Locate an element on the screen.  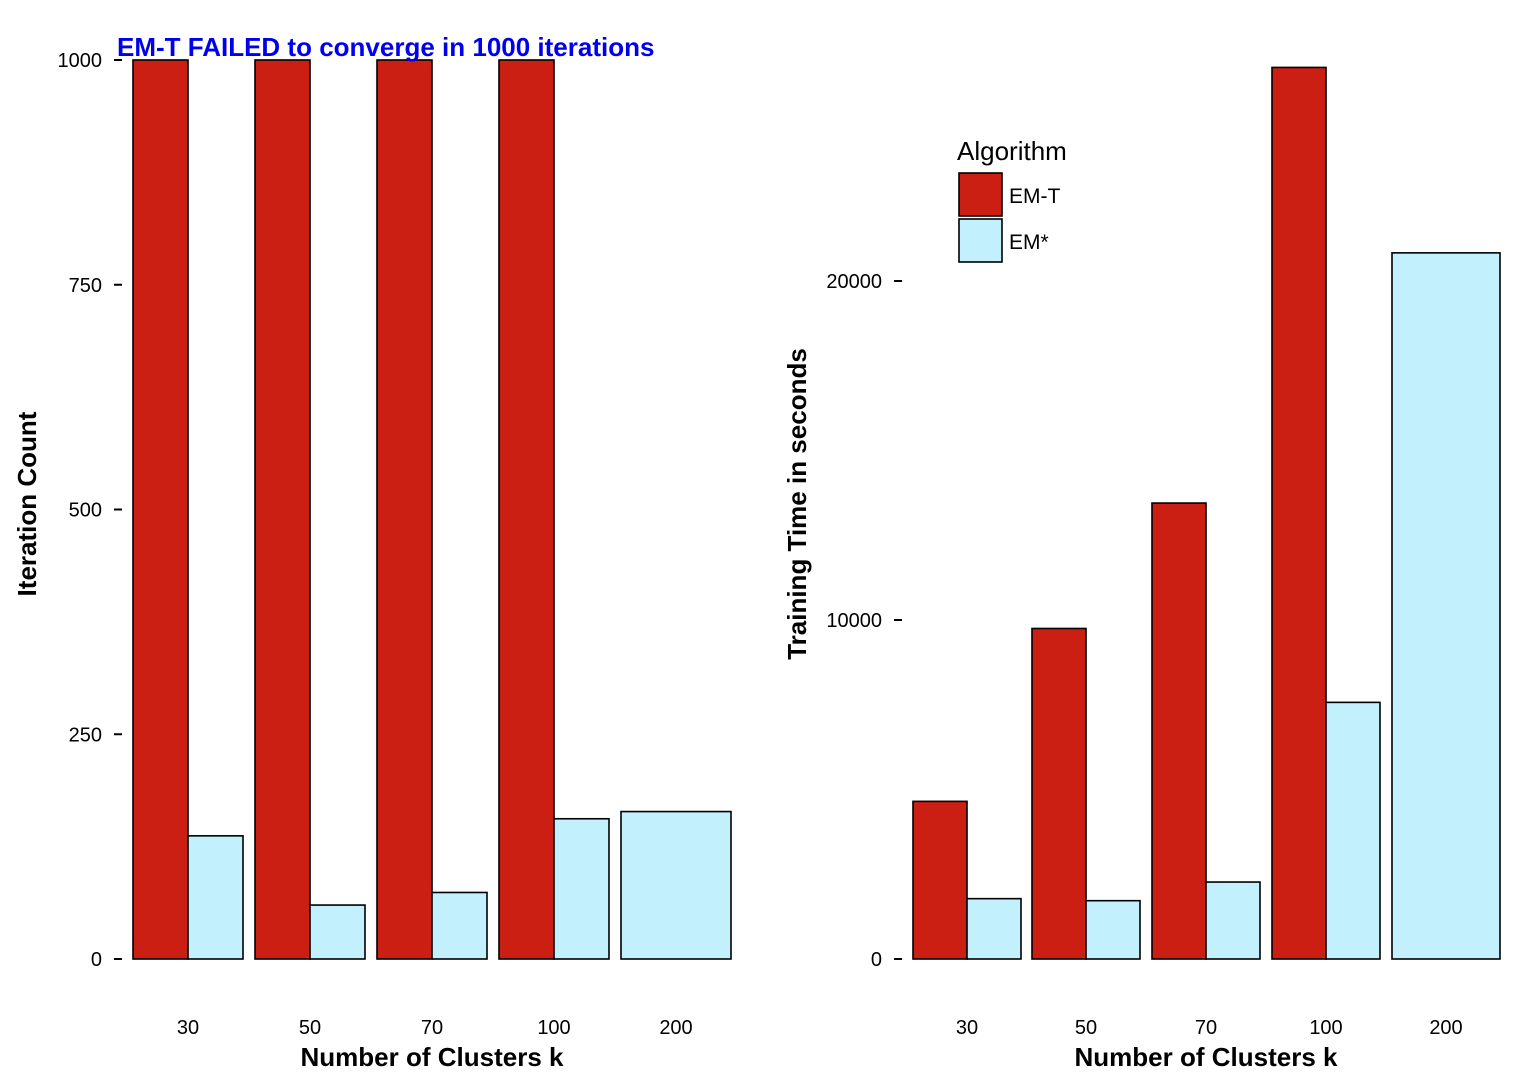
y-tick-label: 20000 is located at coordinates (854, 282).